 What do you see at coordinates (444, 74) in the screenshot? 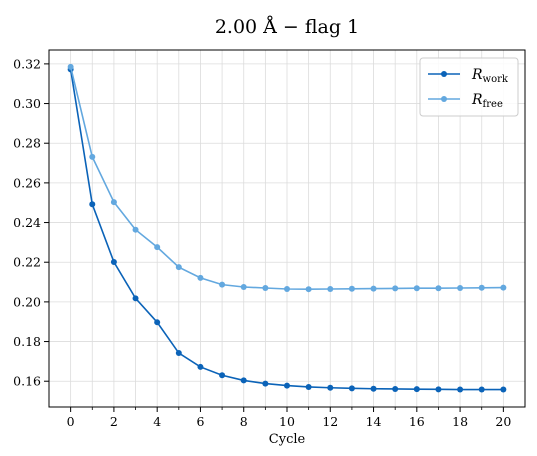
I see `legend-marker-work` at bounding box center [444, 74].